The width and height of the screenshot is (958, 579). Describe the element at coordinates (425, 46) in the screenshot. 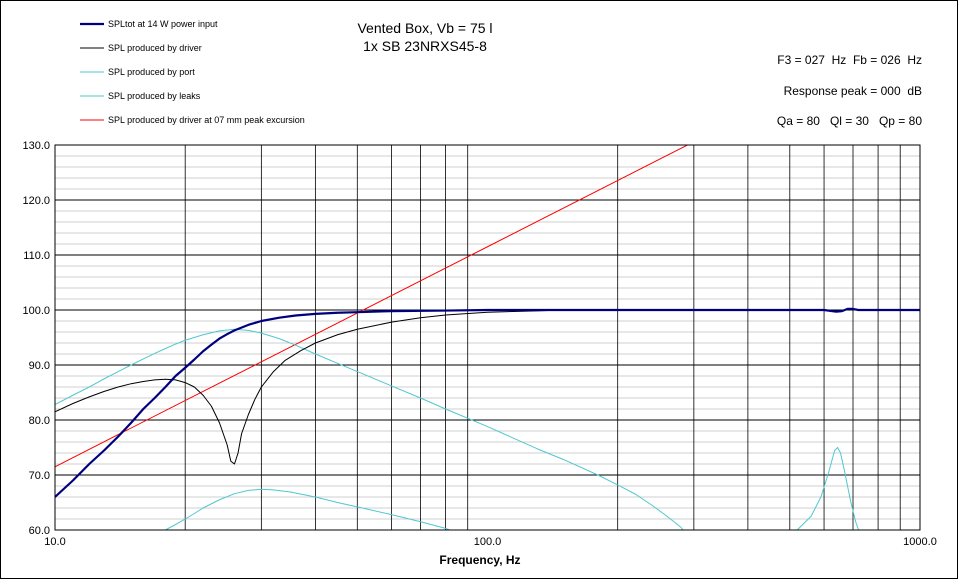

I see `chart-subtitle: 1x SB 23NRXS45-8` at that location.